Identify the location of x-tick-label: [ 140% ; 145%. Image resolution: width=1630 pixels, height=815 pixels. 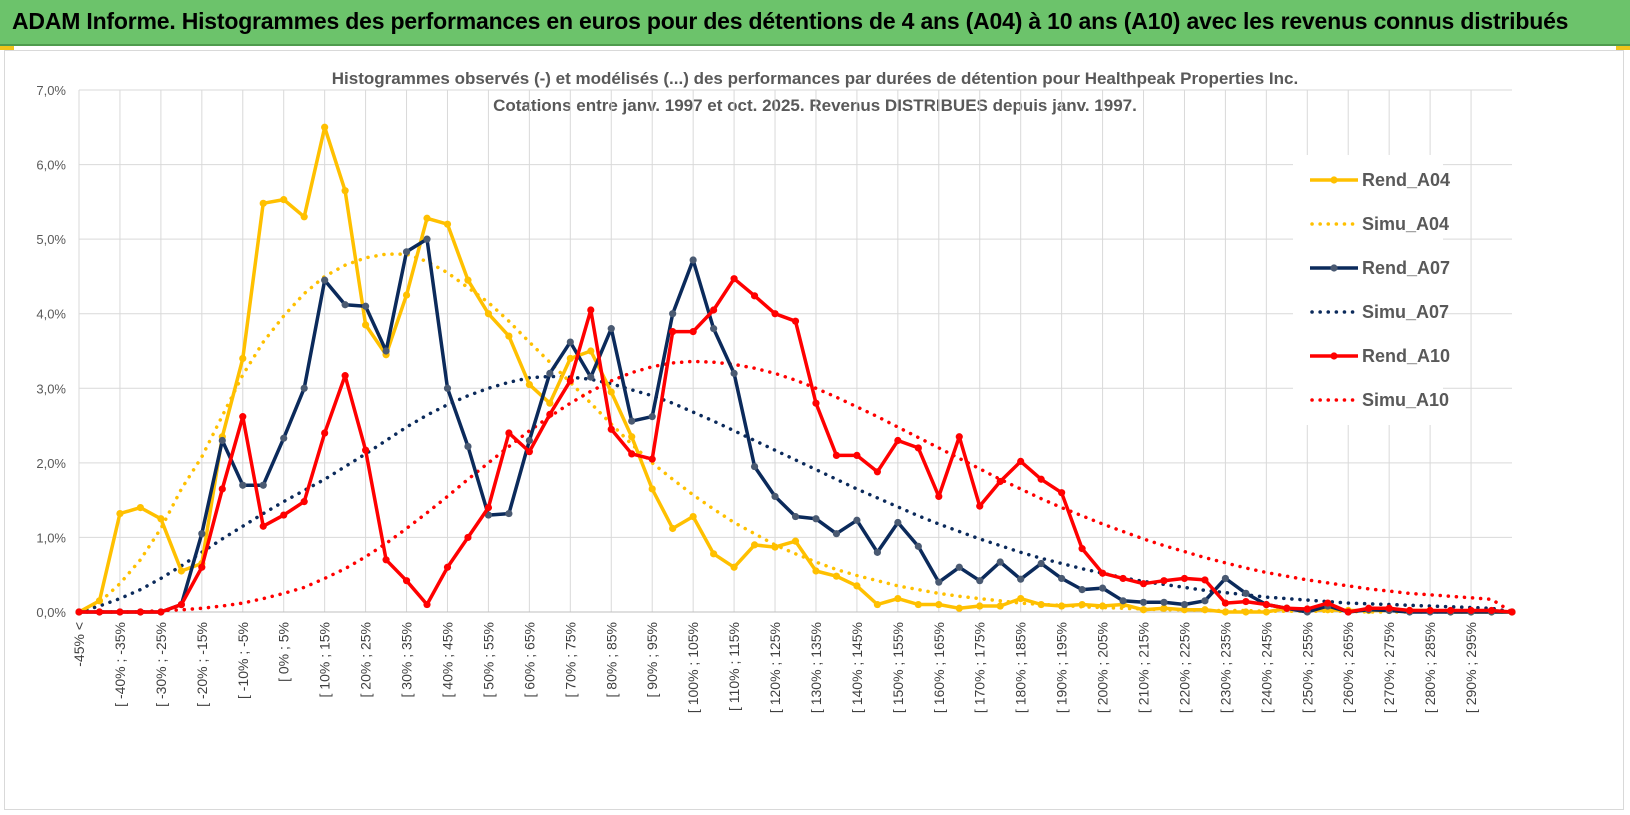
(857, 667).